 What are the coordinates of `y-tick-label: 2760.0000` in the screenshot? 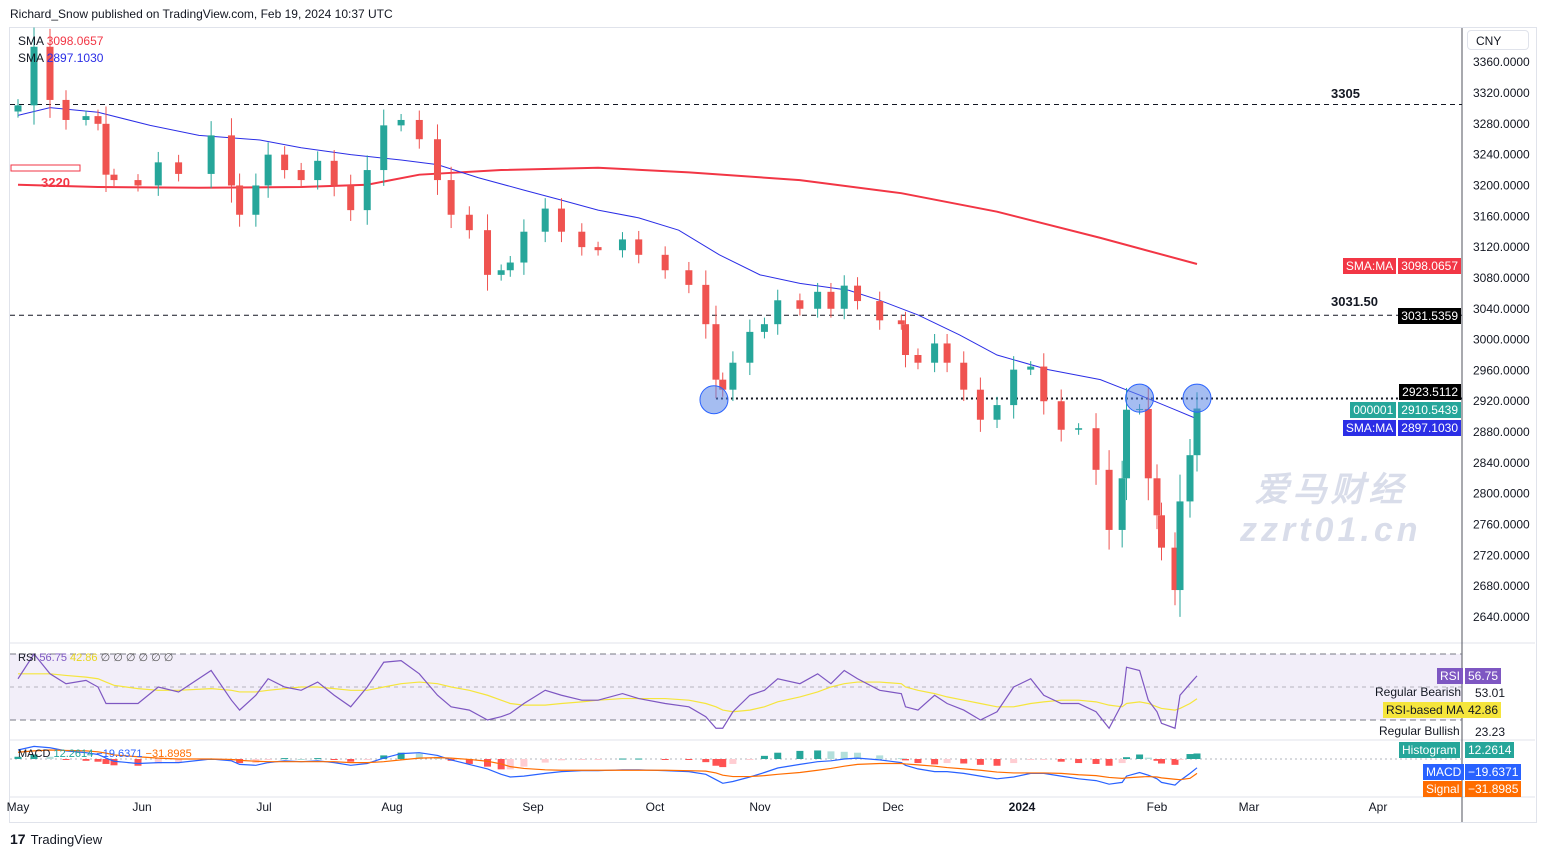 It's located at (1501, 525).